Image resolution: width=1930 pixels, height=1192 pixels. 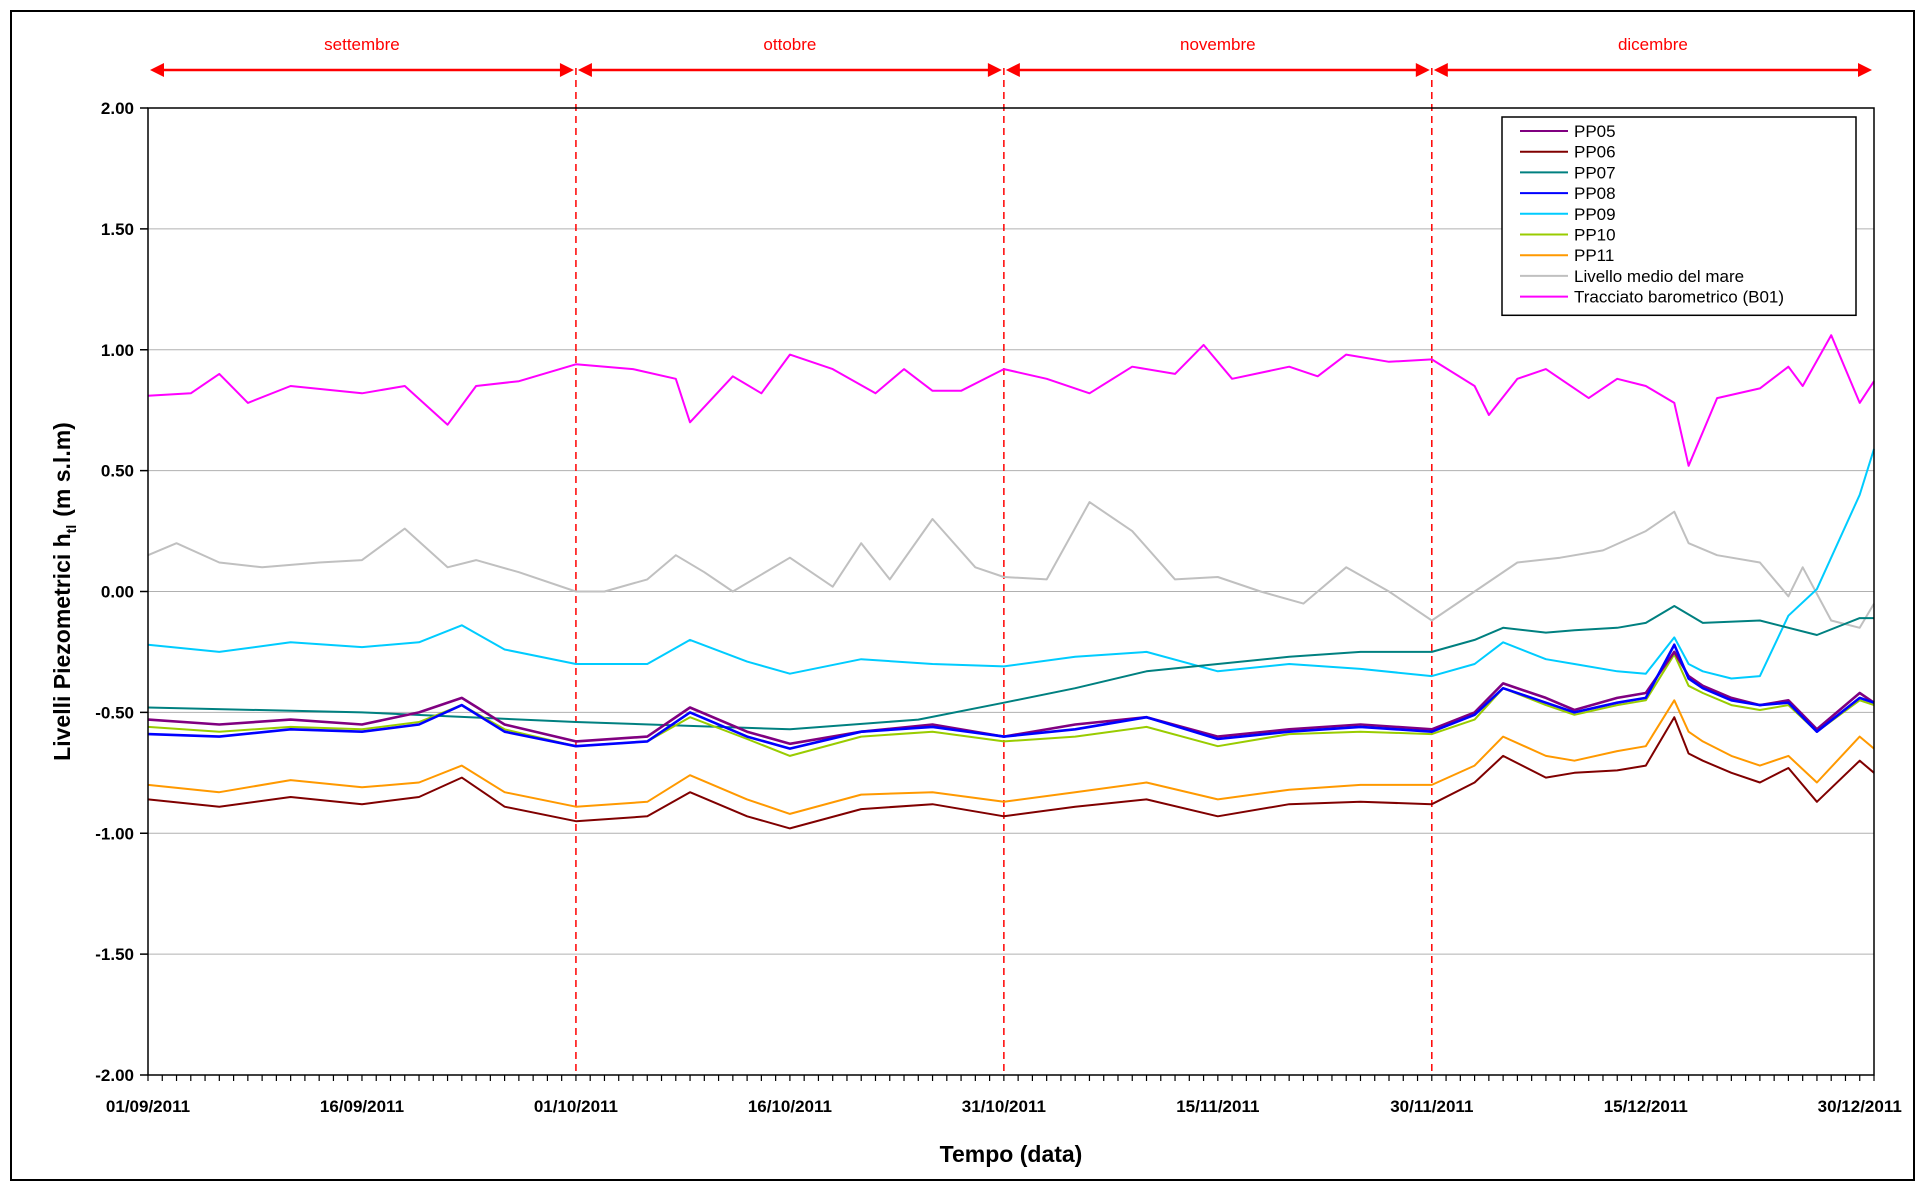 I want to click on x-tick-label: 30/12/2011, so click(x=1860, y=1106).